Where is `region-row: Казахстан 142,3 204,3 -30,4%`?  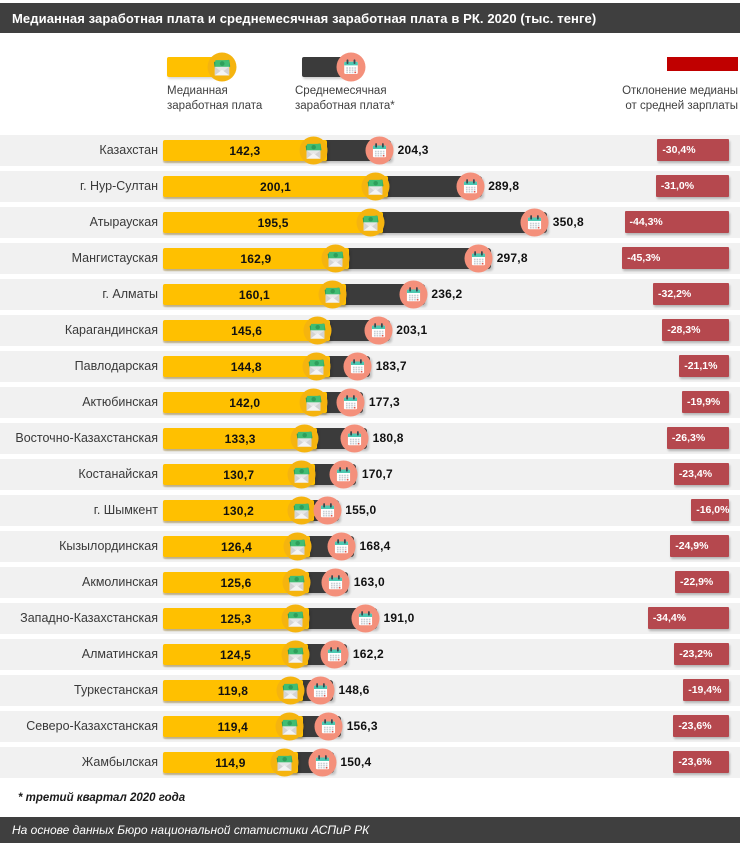 region-row: Казахстан 142,3 204,3 -30,4% is located at coordinates (370, 150).